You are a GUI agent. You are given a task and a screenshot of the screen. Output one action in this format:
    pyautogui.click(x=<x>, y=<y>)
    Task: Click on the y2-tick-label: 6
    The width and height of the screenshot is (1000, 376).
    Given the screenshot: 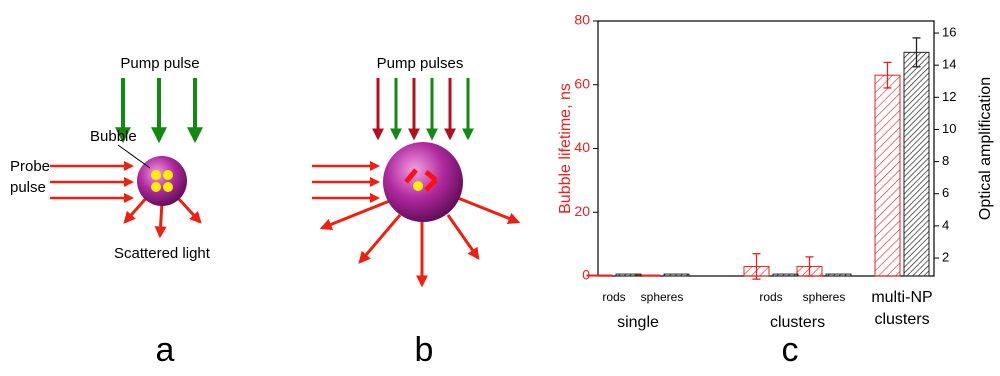 What is the action you would take?
    pyautogui.click(x=945, y=192)
    